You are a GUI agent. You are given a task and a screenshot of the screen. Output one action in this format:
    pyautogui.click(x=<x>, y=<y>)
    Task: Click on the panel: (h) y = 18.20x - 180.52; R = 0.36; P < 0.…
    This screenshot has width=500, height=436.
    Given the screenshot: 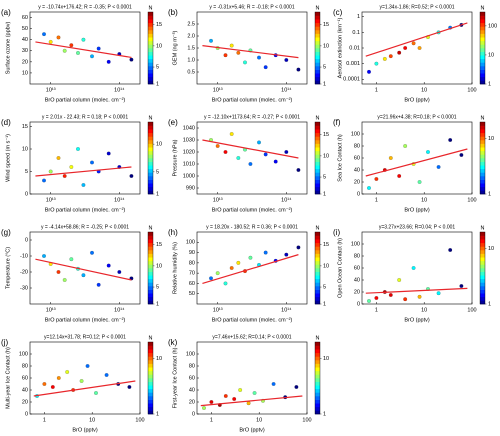 What is the action you would take?
    pyautogui.click(x=248, y=273)
    